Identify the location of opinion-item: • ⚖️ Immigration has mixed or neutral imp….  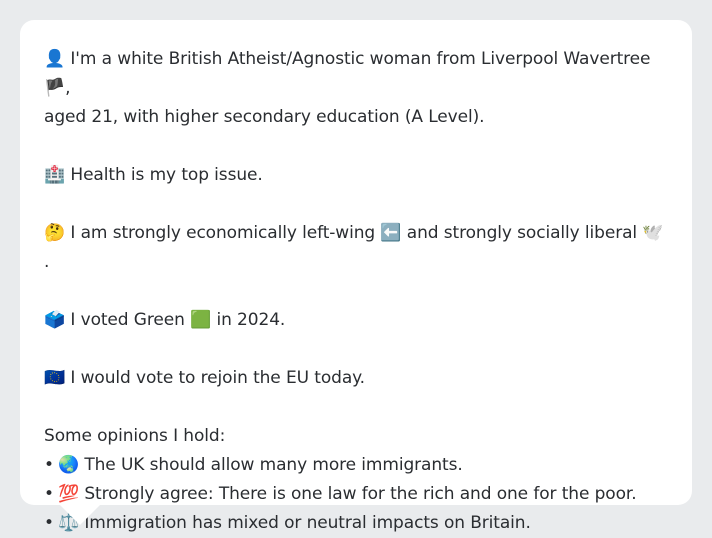
(356, 523).